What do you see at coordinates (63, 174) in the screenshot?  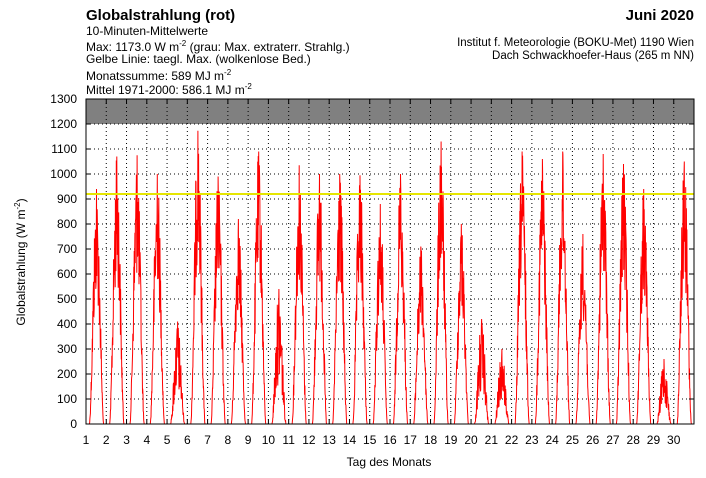 I see `y-tick-label: 1000` at bounding box center [63, 174].